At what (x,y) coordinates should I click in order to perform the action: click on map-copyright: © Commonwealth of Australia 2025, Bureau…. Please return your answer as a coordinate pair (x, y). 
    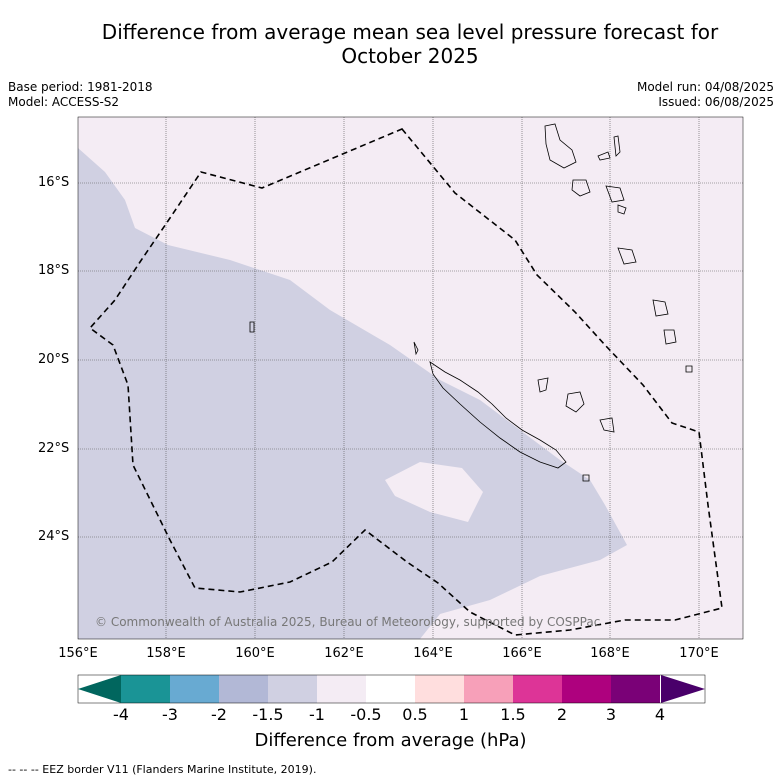
    Looking at the image, I should click on (347, 622).